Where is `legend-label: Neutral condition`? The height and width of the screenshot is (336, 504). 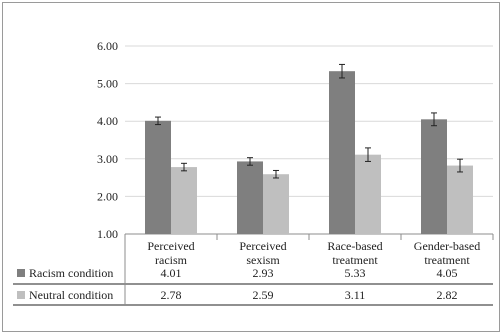 legend-label: Neutral condition is located at coordinates (71, 295).